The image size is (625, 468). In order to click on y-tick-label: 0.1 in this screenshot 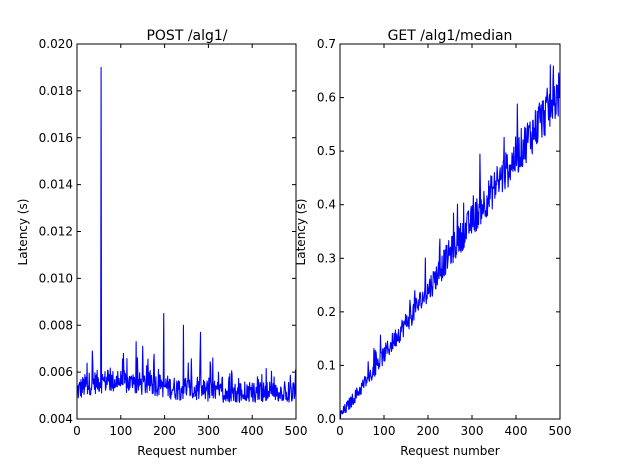, I will do `click(326, 365)`.